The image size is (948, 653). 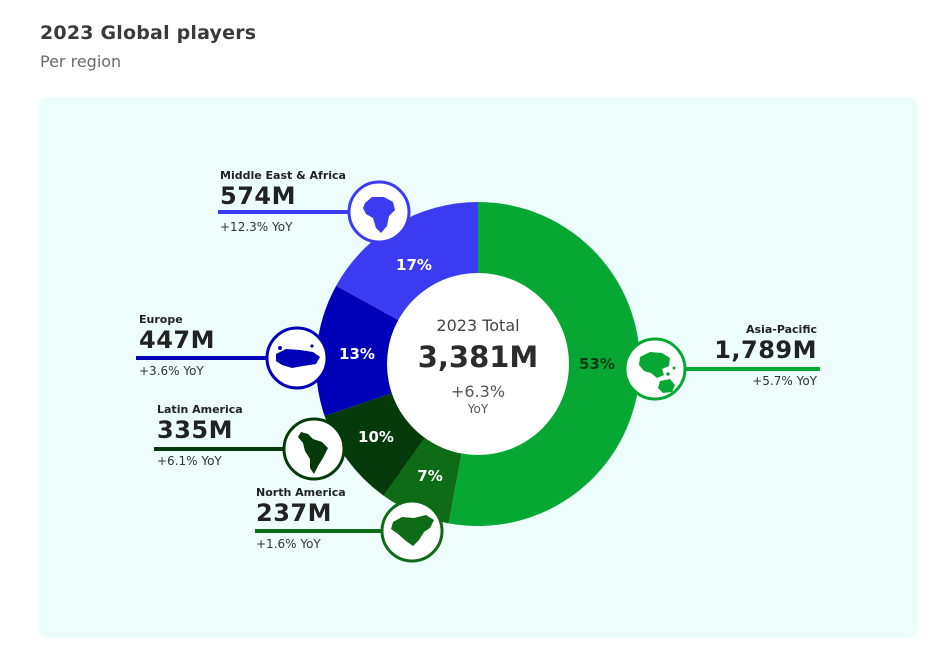 I want to click on slice-europe, so click(x=358, y=350).